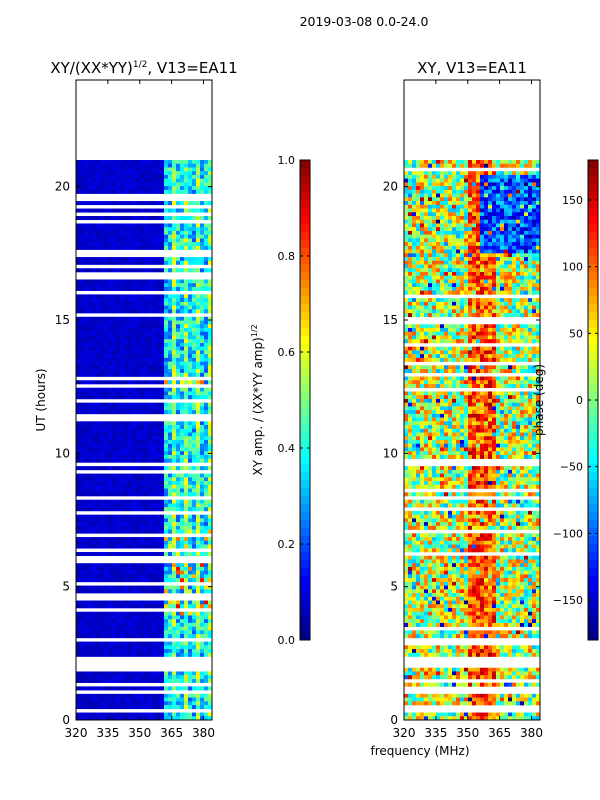  I want to click on colorbar-segment, so click(305, 460).